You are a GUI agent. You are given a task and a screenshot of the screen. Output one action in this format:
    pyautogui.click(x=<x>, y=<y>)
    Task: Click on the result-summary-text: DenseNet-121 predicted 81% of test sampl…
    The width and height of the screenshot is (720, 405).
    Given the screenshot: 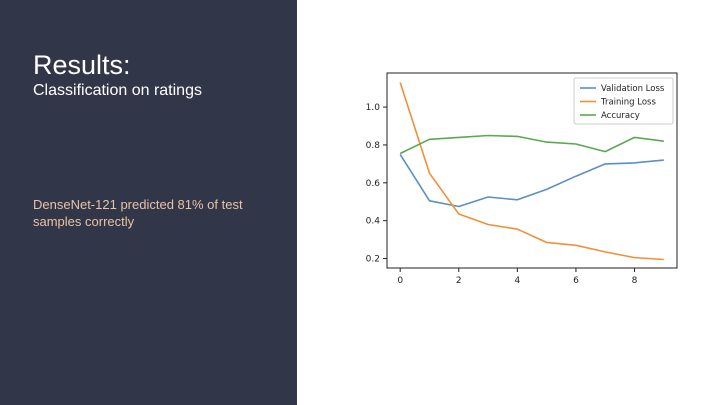 What is the action you would take?
    pyautogui.click(x=138, y=213)
    